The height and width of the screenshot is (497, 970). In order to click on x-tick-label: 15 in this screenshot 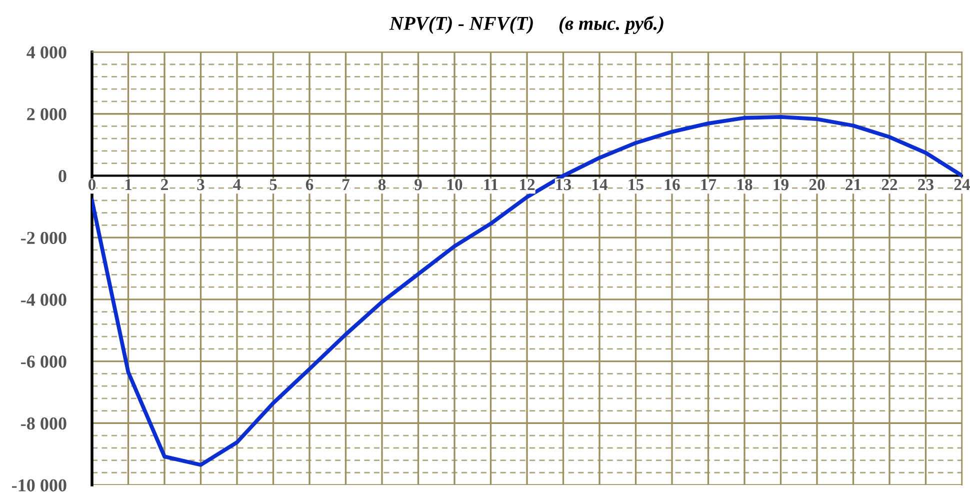, I will do `click(636, 184)`.